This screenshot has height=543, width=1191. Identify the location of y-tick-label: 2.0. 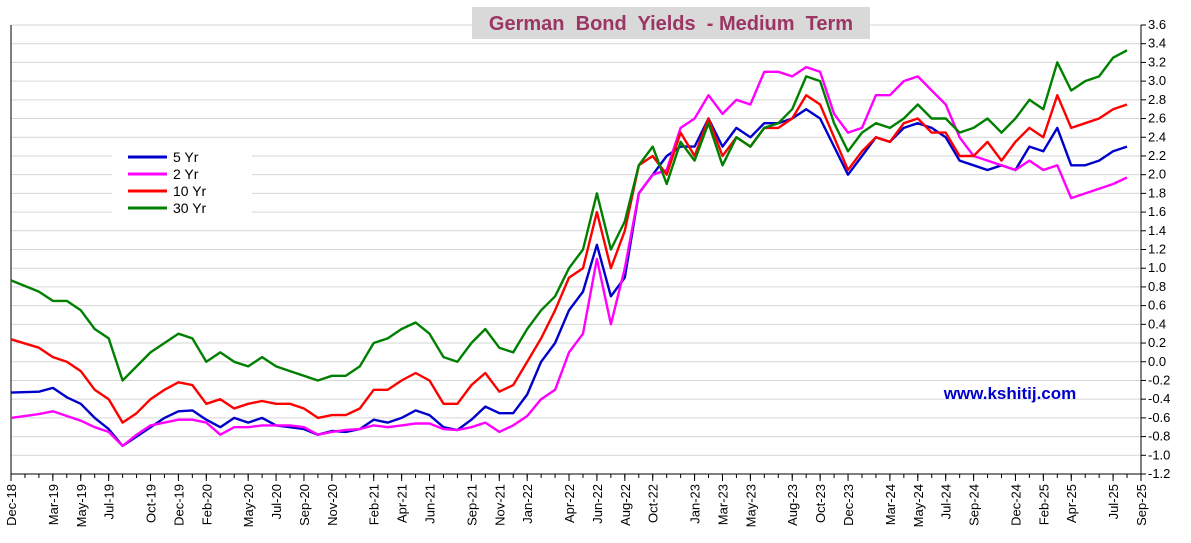
(1157, 174).